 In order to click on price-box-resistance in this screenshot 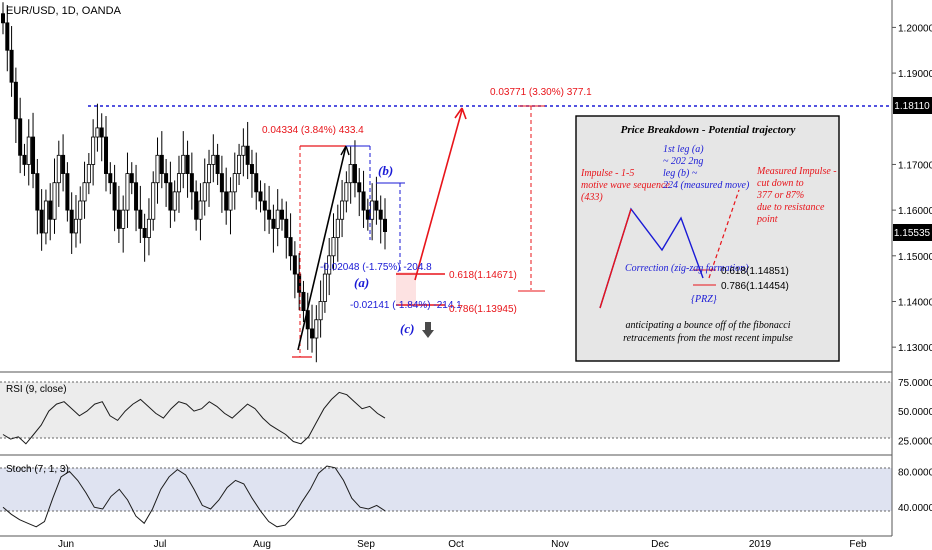, I will do `click(912, 105)`.